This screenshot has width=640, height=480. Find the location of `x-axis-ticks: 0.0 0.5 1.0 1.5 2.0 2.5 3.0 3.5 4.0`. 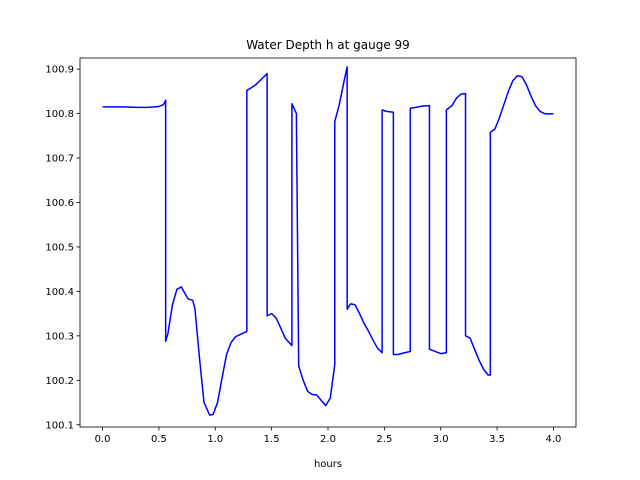

x-axis-ticks: 0.0 0.5 1.0 1.5 2.0 2.5 3.0 3.5 4.0 is located at coordinates (328, 436).